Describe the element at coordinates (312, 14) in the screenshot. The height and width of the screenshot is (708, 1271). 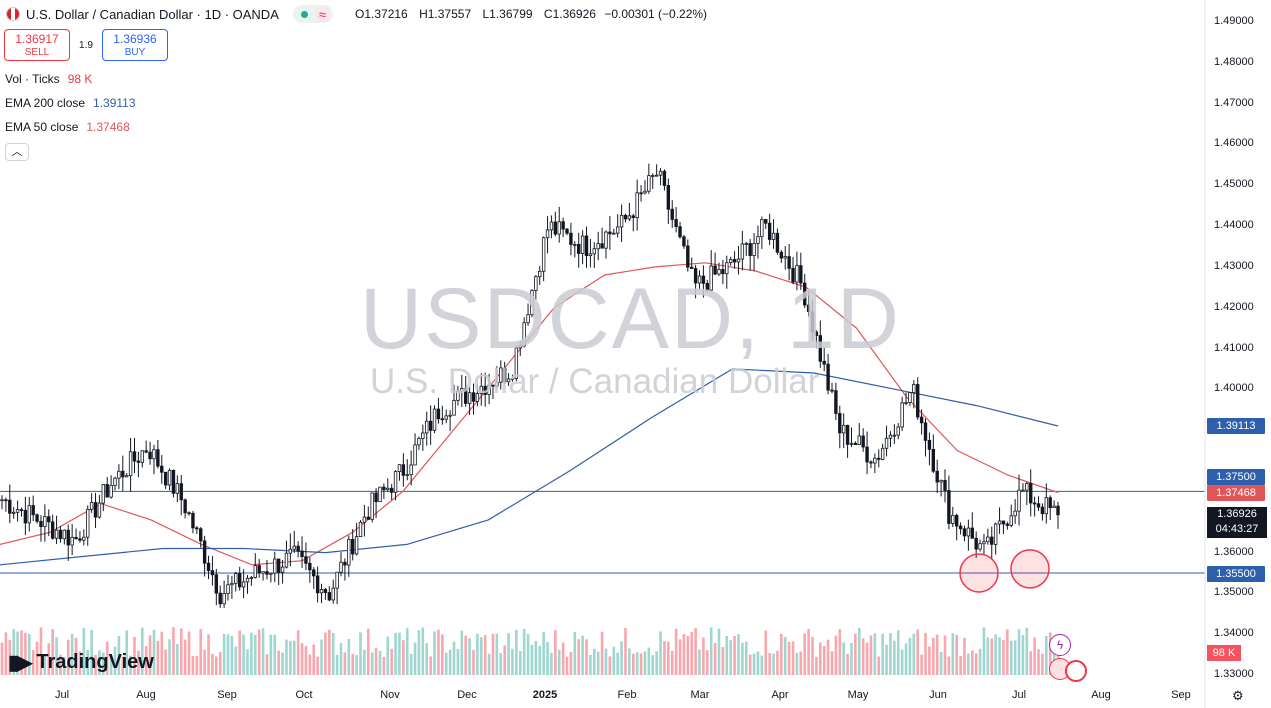
I see `market-status-pill: ≈` at that location.